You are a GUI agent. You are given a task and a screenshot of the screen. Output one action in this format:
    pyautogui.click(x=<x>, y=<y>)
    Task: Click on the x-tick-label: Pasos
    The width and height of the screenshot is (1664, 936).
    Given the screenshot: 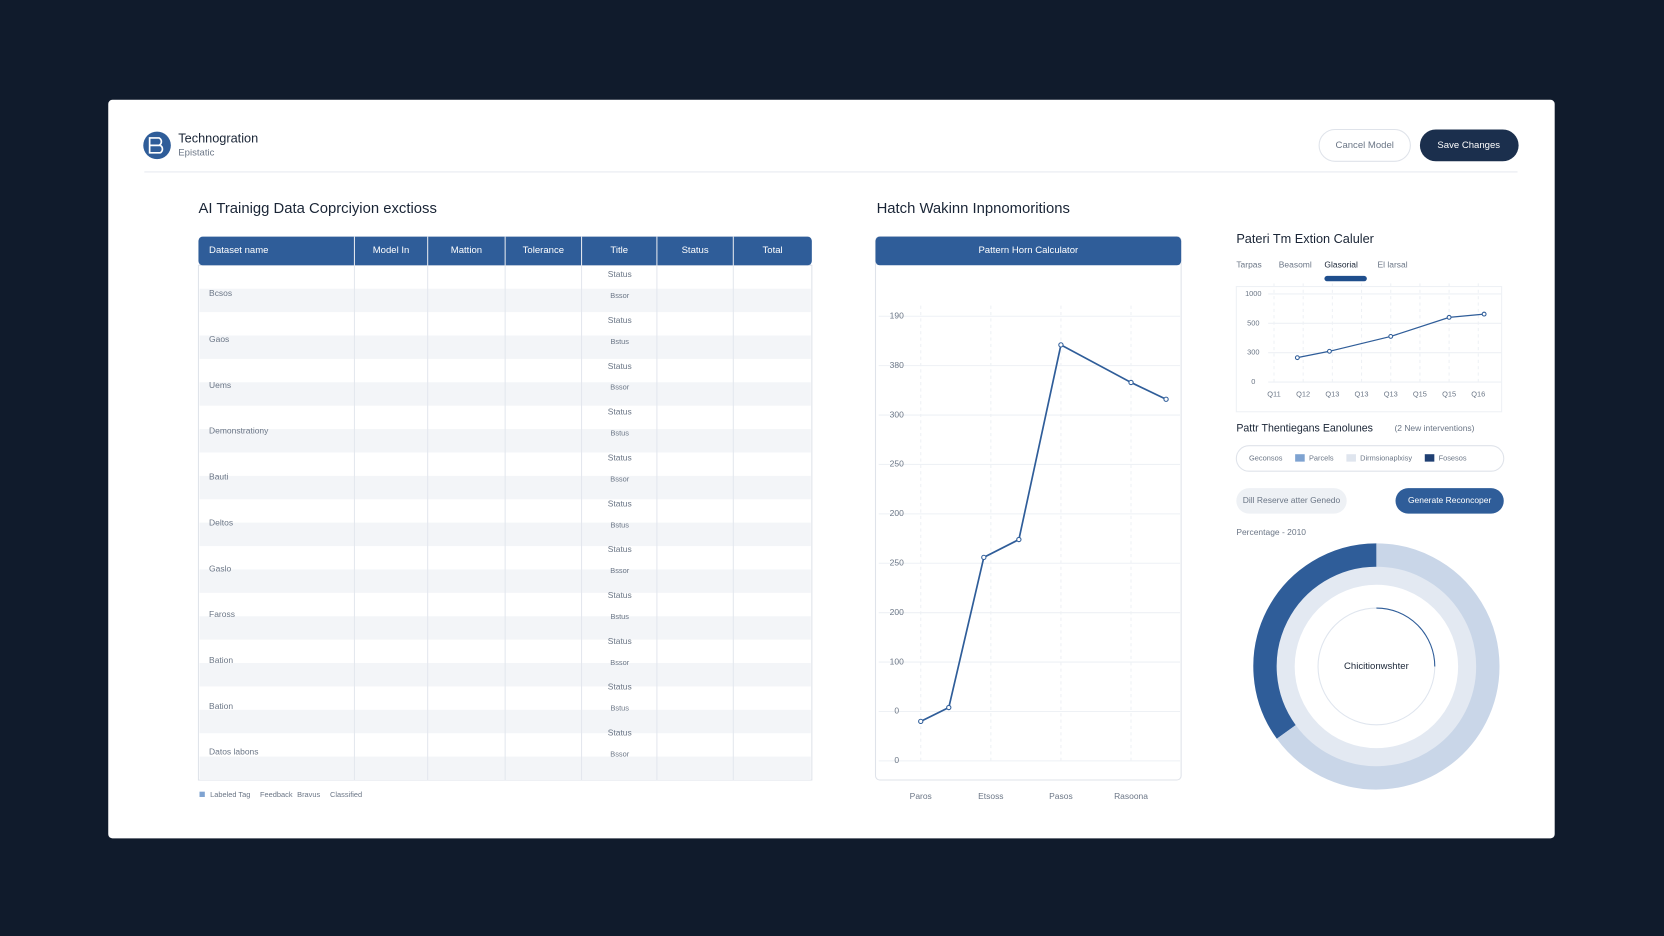 What is the action you would take?
    pyautogui.click(x=1061, y=796)
    